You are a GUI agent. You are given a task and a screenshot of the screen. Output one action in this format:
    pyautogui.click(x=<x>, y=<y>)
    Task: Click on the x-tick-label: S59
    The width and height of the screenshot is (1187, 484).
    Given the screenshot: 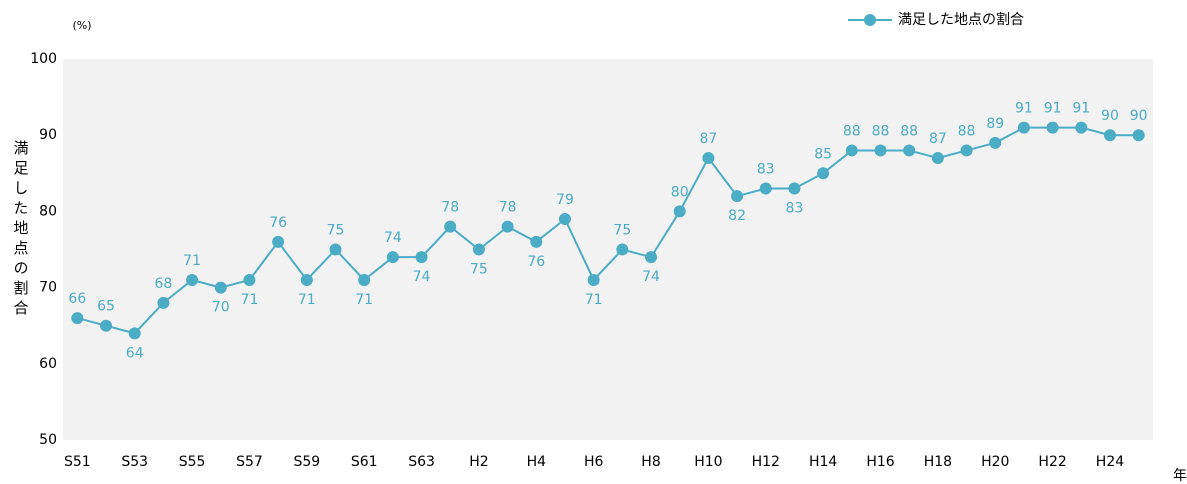 What is the action you would take?
    pyautogui.click(x=306, y=462)
    